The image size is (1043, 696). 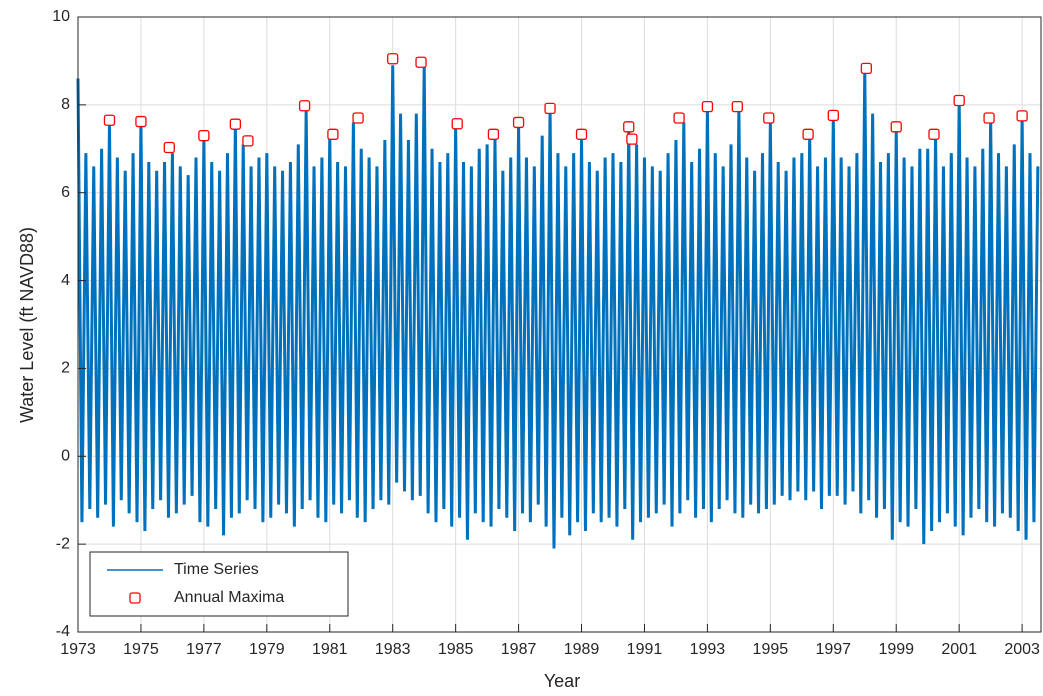 I want to click on y-tick-label: 8, so click(x=65, y=104).